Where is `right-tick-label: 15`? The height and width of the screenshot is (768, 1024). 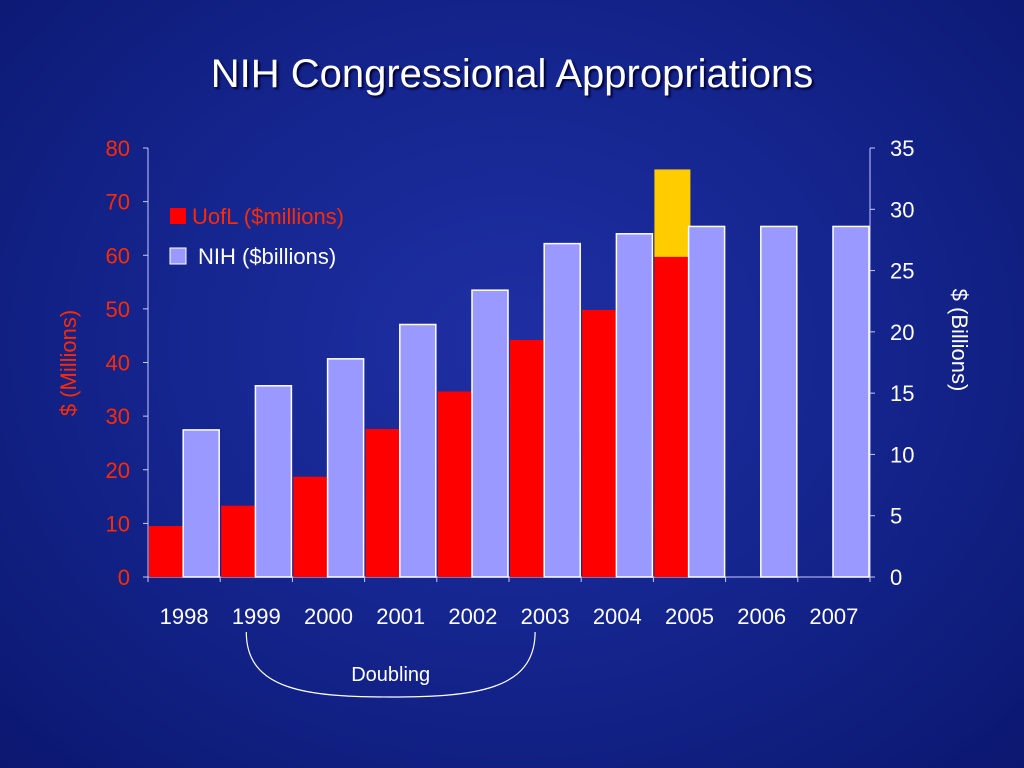
right-tick-label: 15 is located at coordinates (902, 393).